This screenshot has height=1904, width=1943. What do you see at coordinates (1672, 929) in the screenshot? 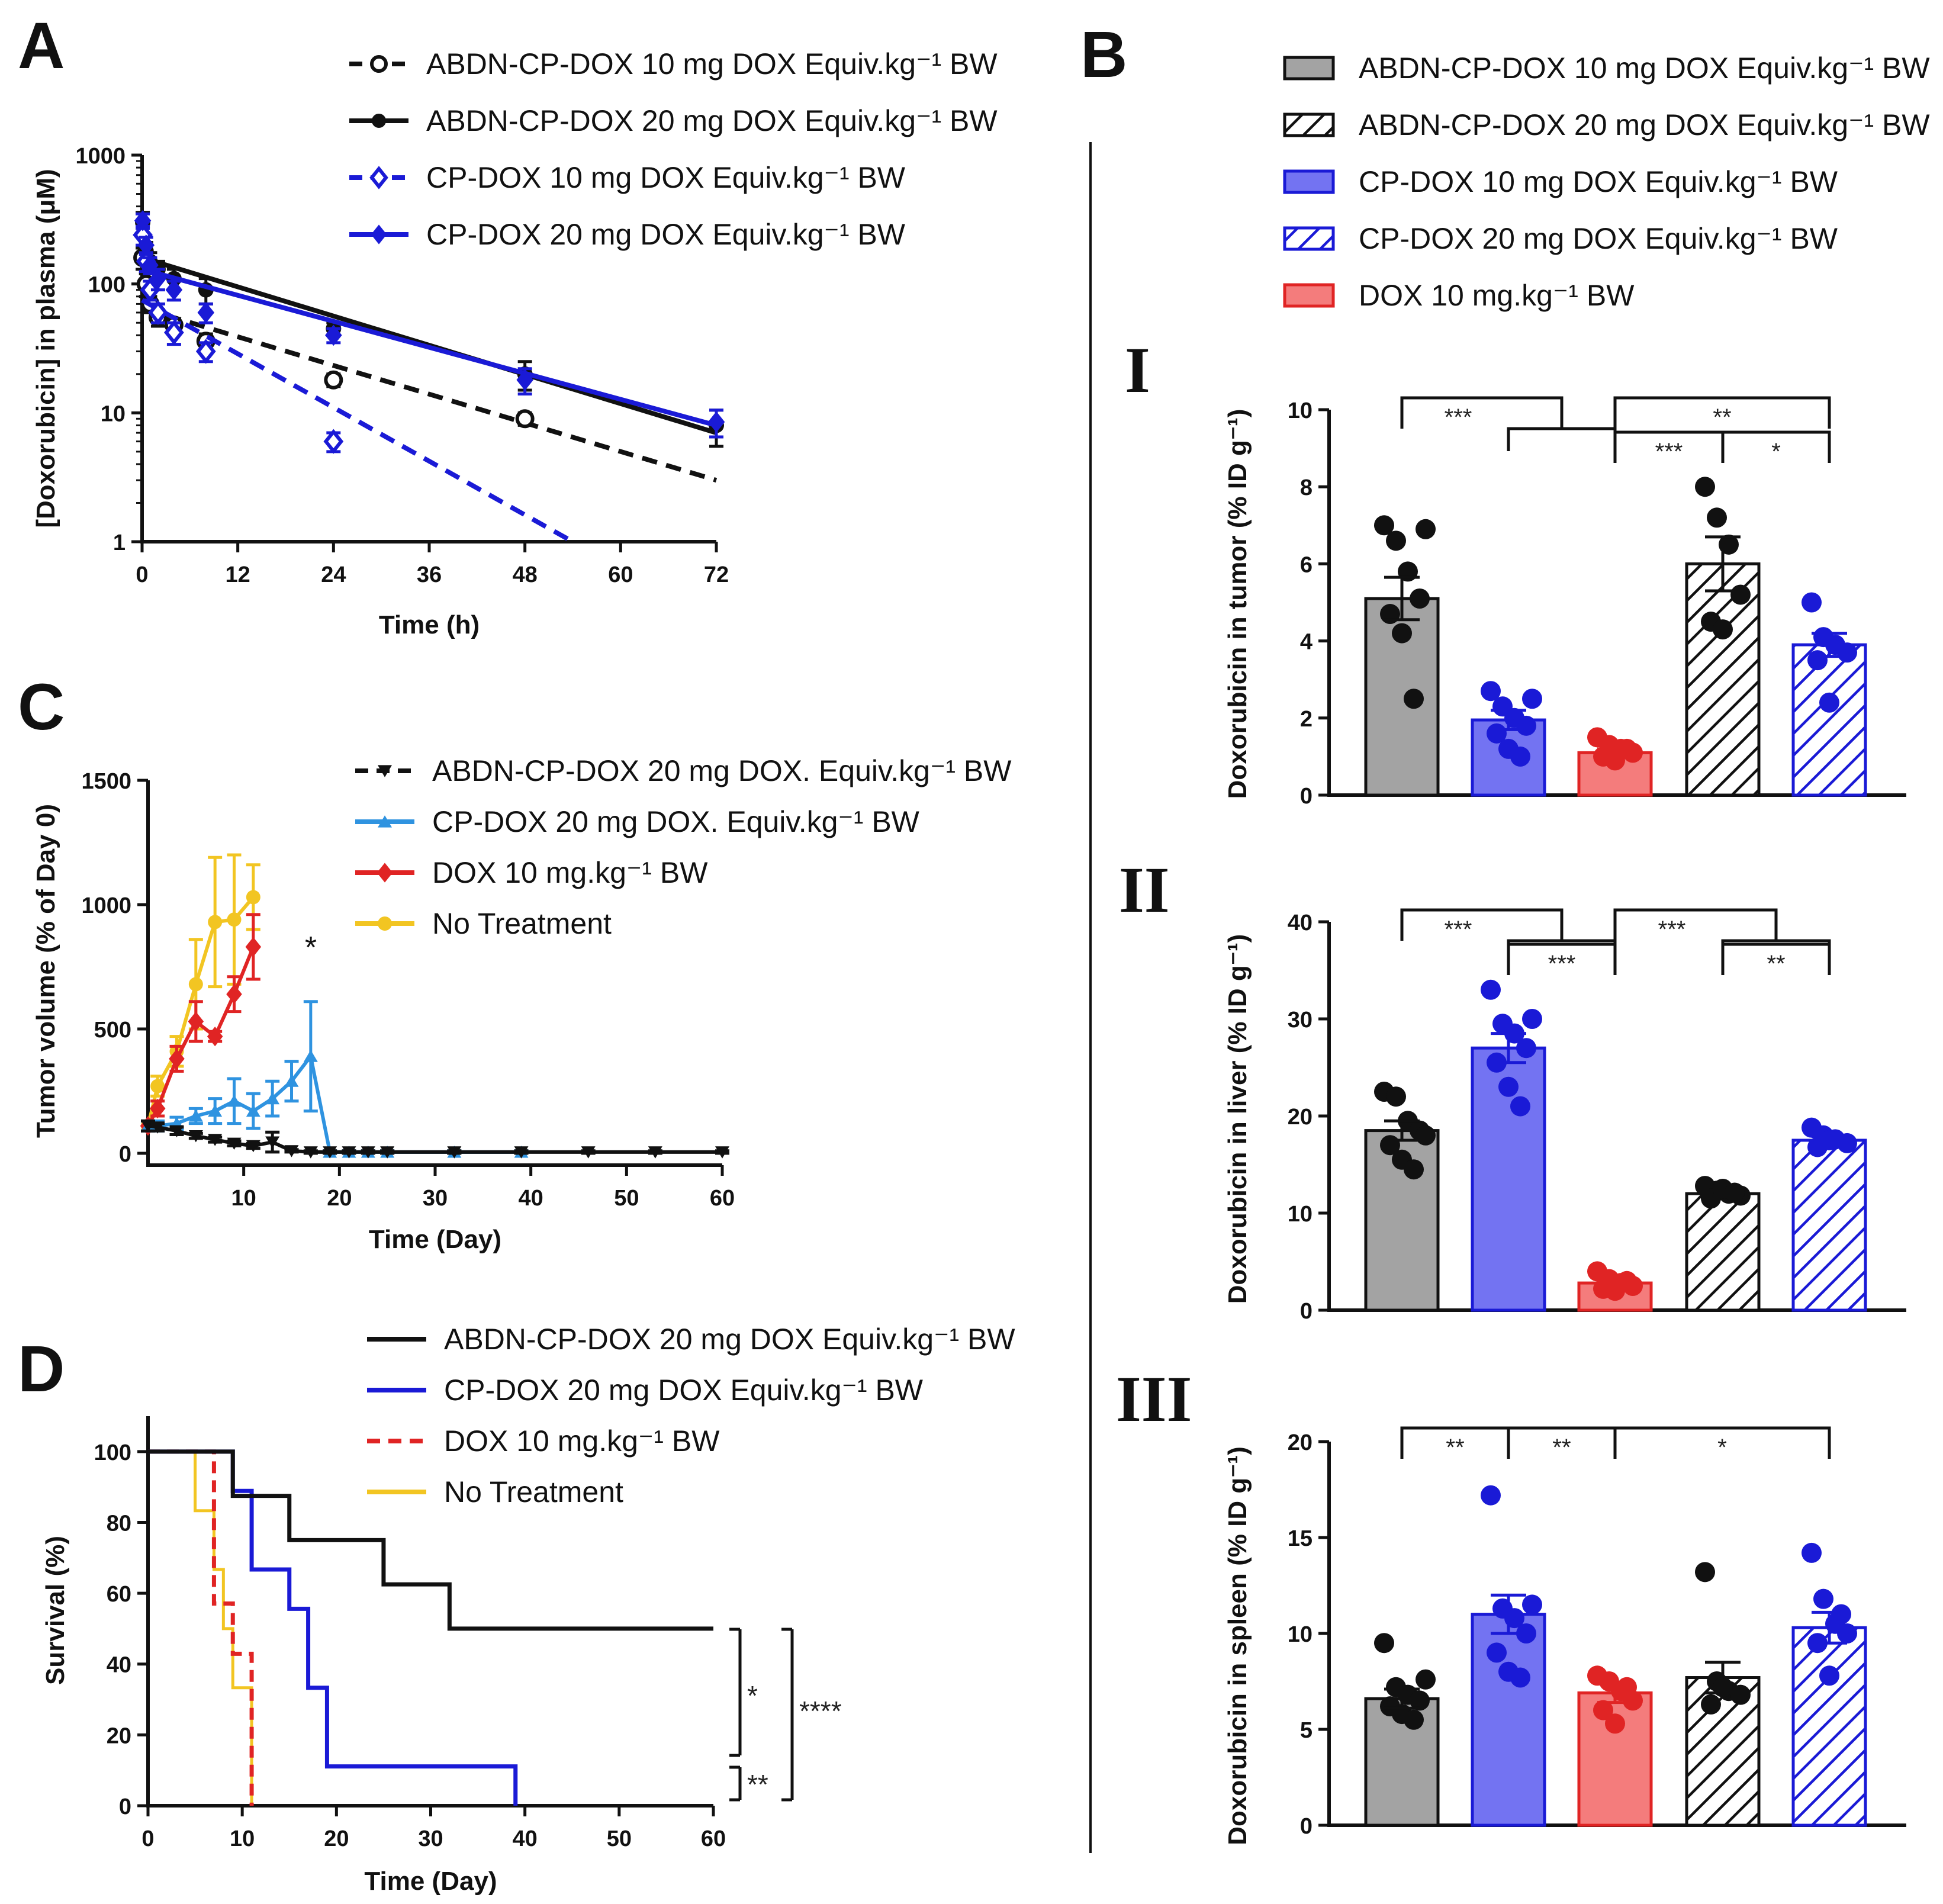
I see `b2-sig-label-2: ***` at bounding box center [1672, 929].